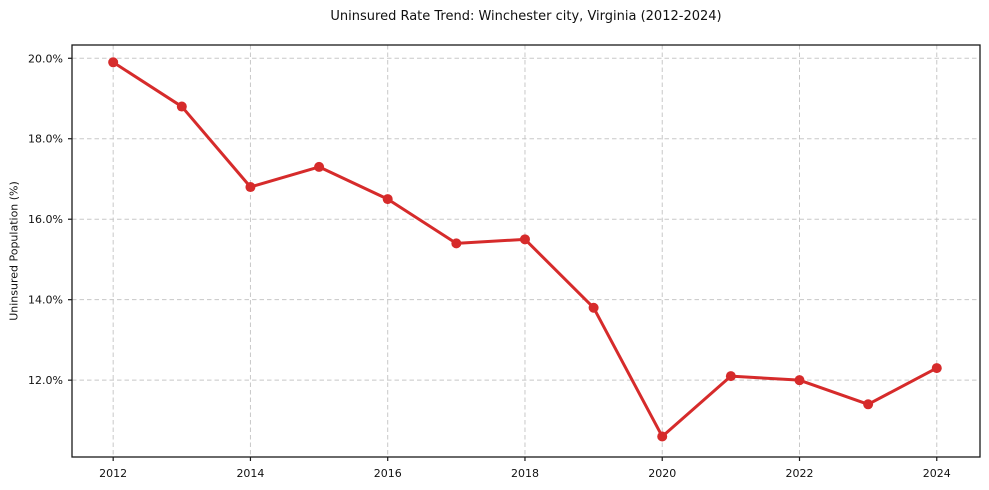 The width and height of the screenshot is (989, 490). I want to click on x-tick-label: 2018, so click(525, 473).